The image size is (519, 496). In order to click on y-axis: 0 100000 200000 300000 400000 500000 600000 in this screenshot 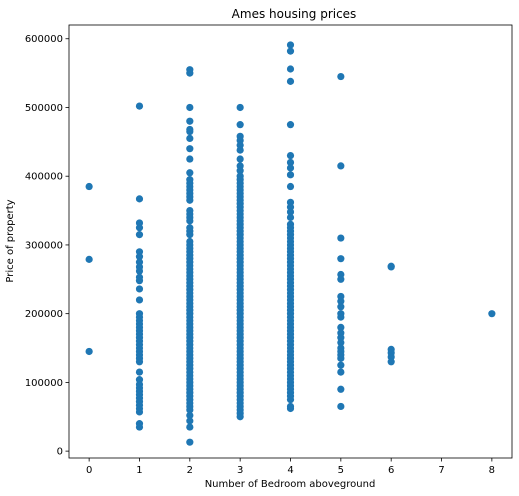, I will do `click(47, 246)`.